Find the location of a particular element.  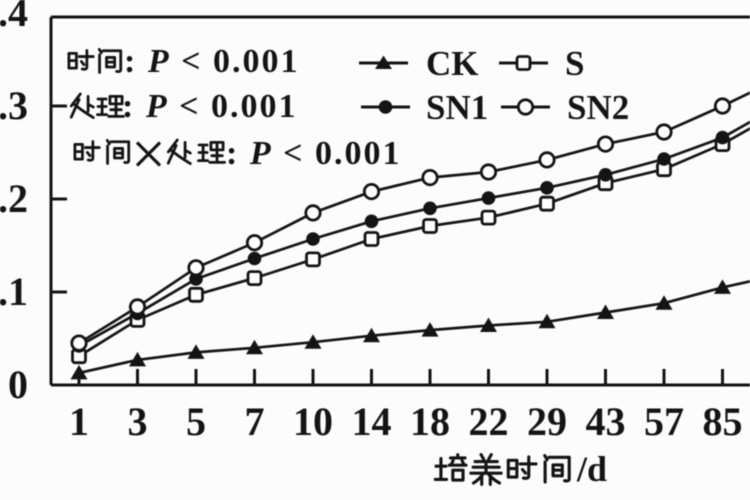

svg-text: 7 is located at coordinates (255, 421).